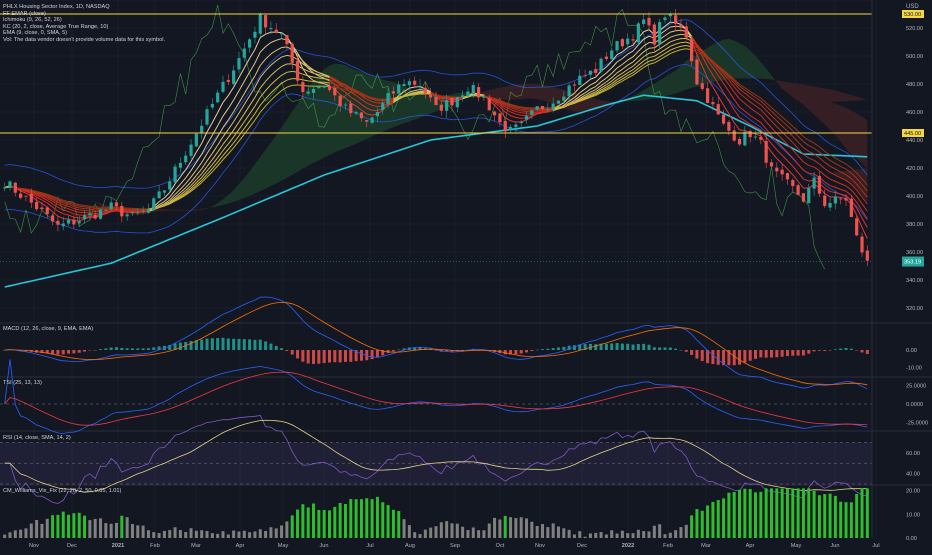  I want to click on symbol-title: PHLX Housing Sector Index, 1D, NASDAQ, so click(84, 7).